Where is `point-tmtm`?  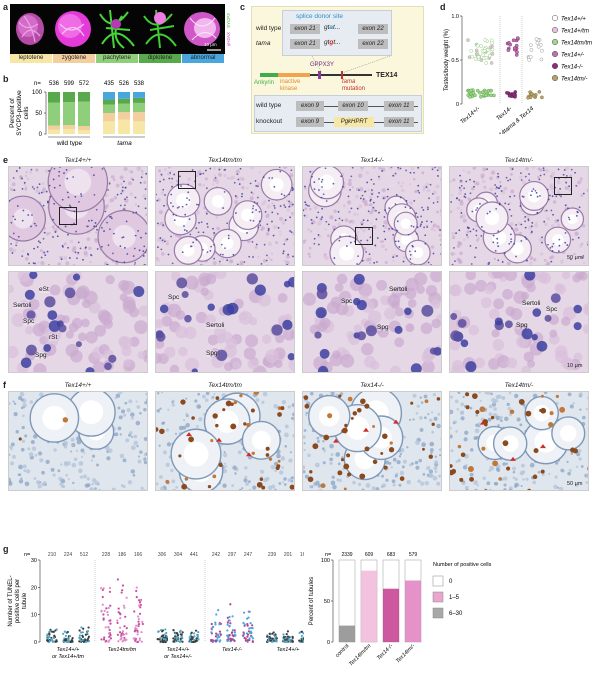
point-tmtm is located at coordinates (486, 95).